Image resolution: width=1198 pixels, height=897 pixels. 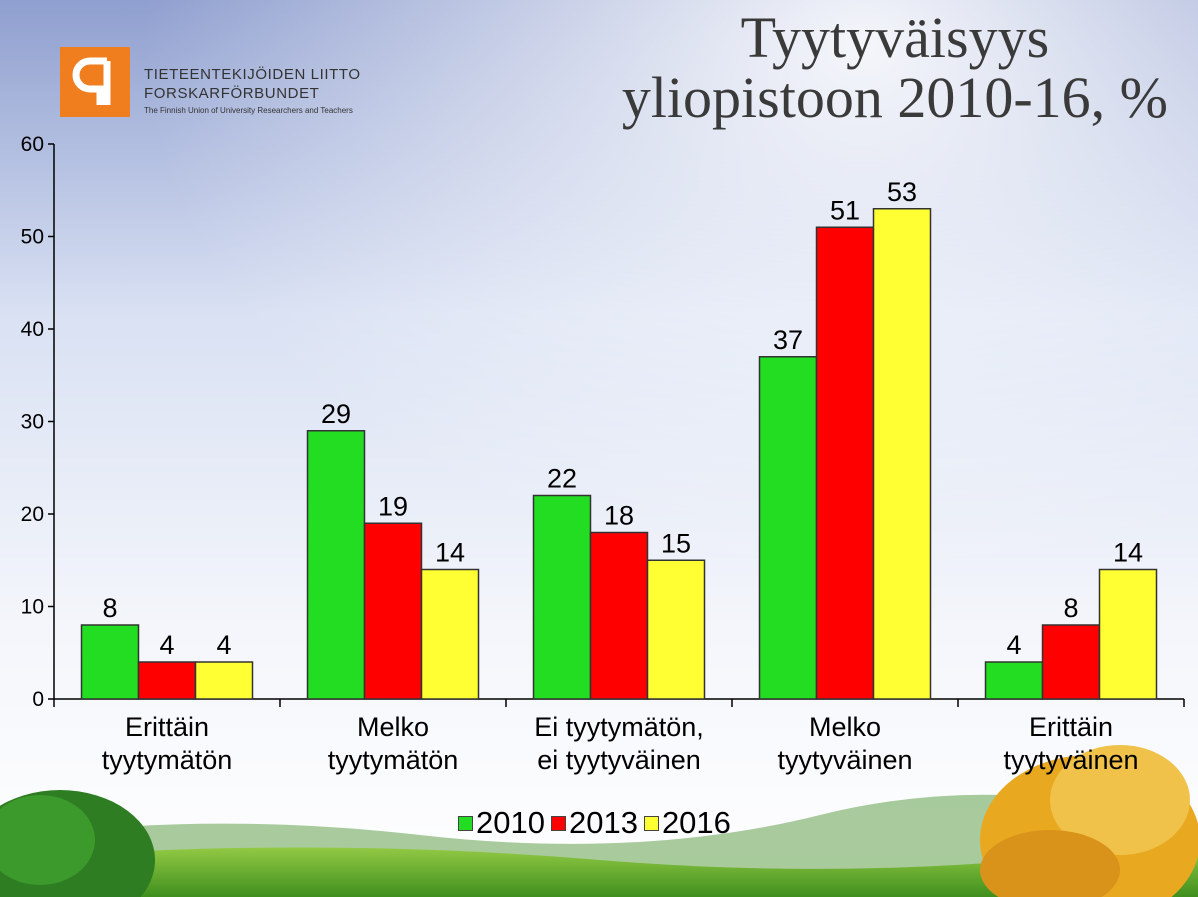 I want to click on chart-title: Tyytyväisyys yliopistoon 2010-16, %, so click(x=895, y=68).